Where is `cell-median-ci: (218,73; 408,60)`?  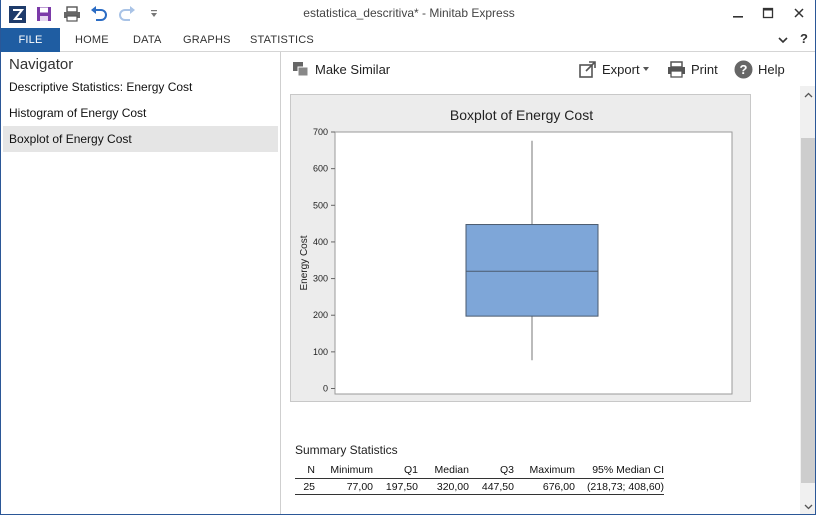
cell-median-ci: (218,73; 408,60) is located at coordinates (619, 486).